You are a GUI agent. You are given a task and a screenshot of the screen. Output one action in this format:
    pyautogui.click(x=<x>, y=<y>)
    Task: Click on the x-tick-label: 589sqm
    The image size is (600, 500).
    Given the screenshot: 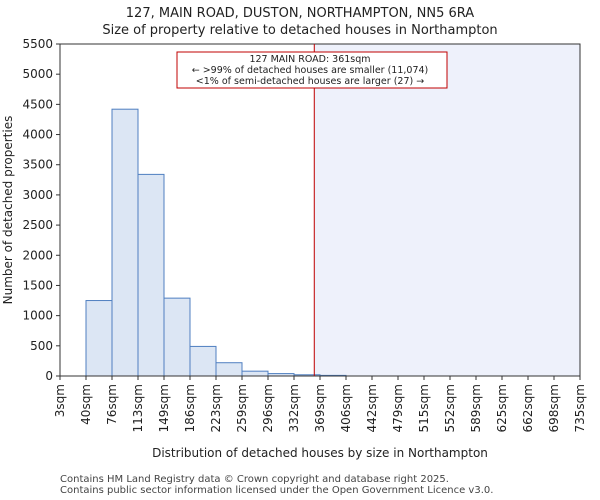 What is the action you would take?
    pyautogui.click(x=476, y=408)
    